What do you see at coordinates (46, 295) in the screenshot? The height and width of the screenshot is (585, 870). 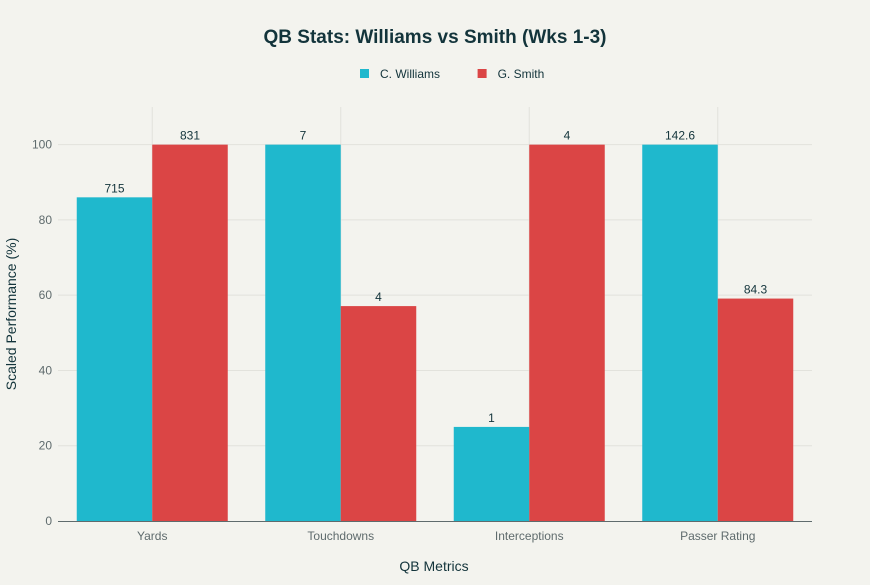 I see `y-tick-label: 60` at bounding box center [46, 295].